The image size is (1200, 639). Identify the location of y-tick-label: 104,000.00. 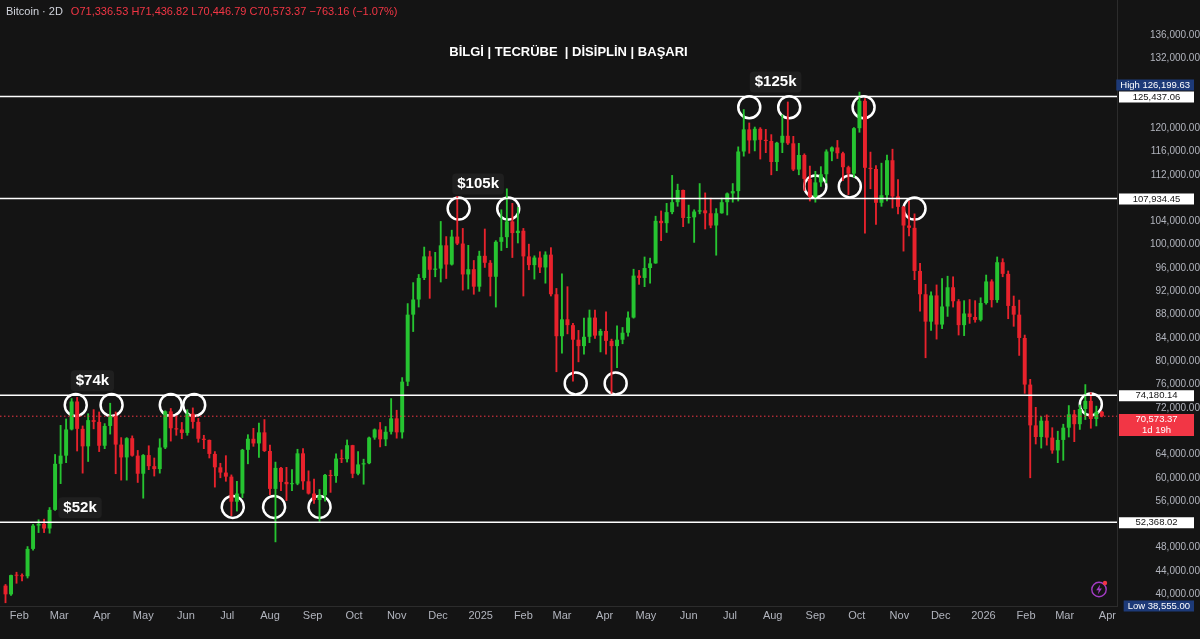
(1174, 221).